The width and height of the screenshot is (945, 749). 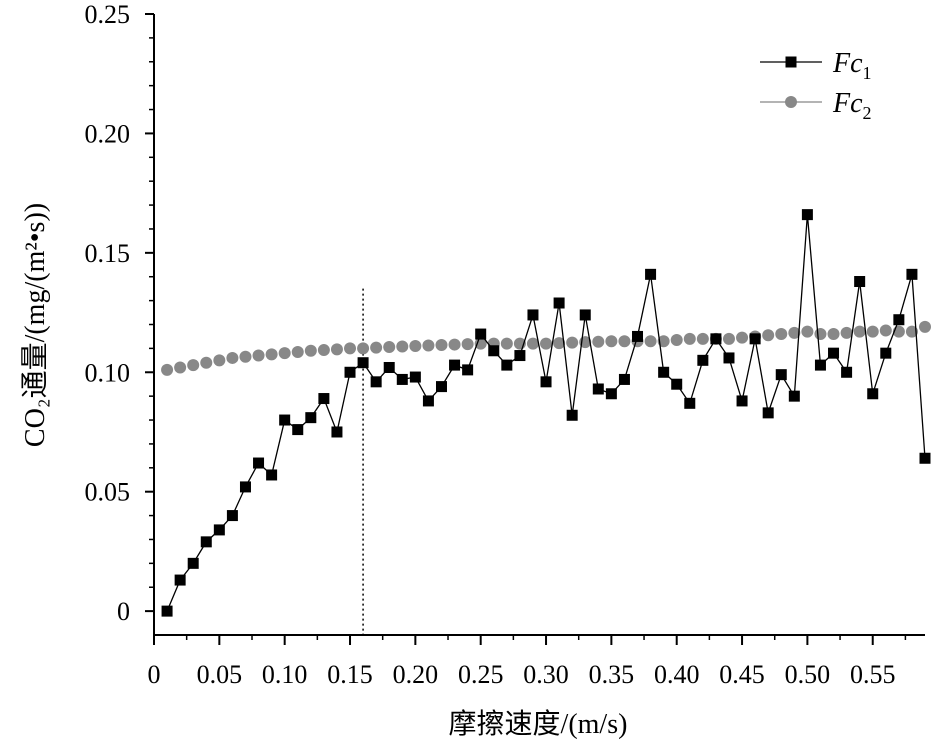 I want to click on x-tick-label: 0.15, so click(x=350, y=674).